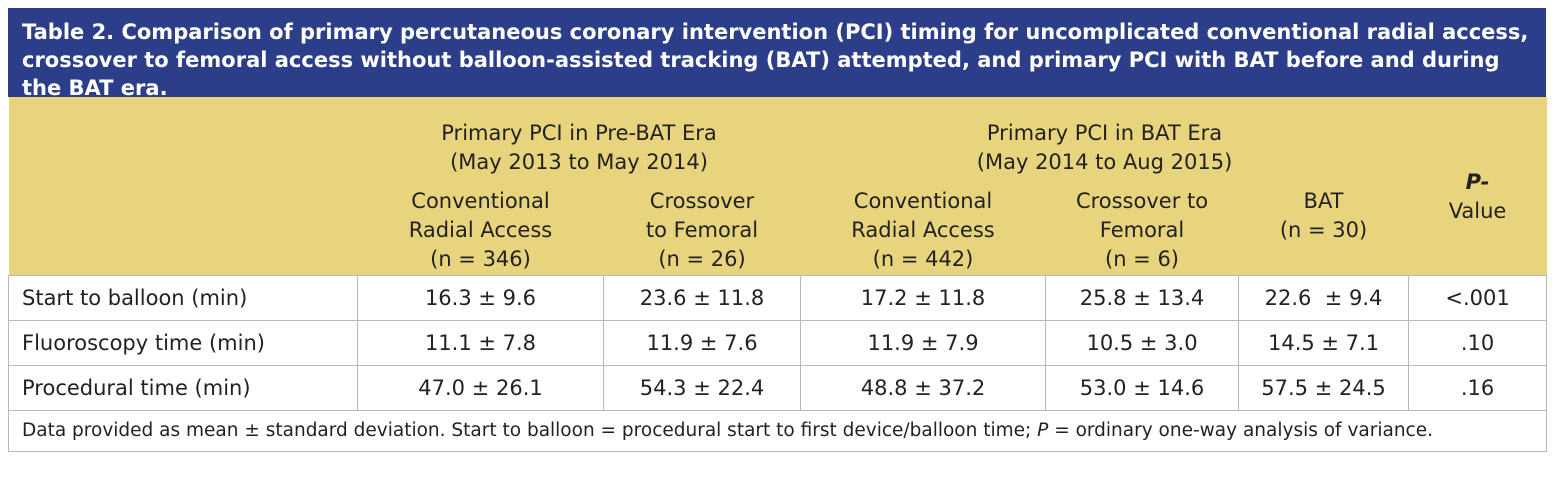 The height and width of the screenshot is (480, 1556). I want to click on cell: 23.6 ± 11.8, so click(702, 297).